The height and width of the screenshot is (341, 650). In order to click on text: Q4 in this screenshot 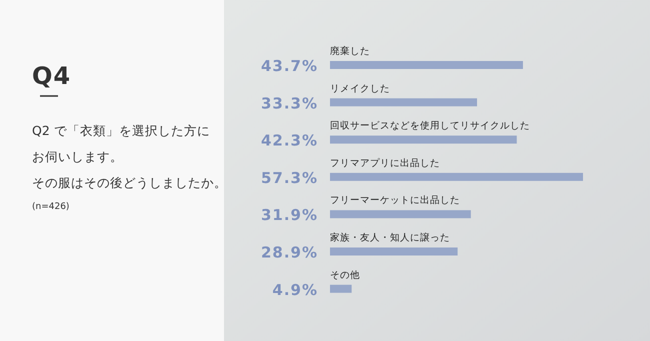, I will do `click(52, 76)`.